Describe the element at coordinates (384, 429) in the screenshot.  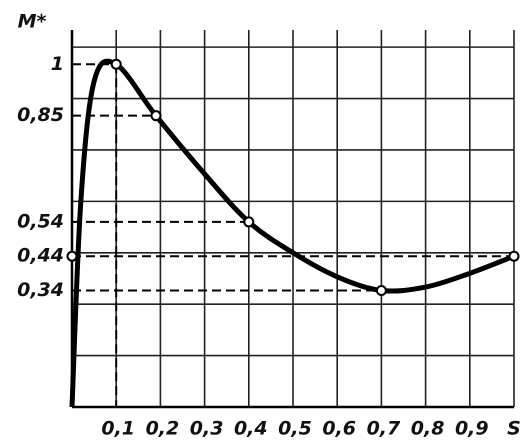
I see `x-tick-label: 0,7` at that location.